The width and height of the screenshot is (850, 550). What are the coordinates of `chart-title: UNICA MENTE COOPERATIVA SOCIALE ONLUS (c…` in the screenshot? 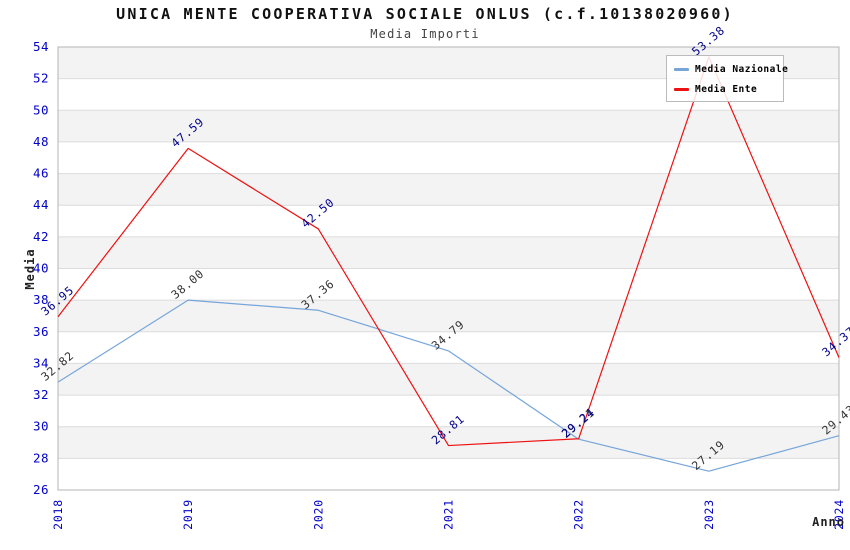 It's located at (425, 14).